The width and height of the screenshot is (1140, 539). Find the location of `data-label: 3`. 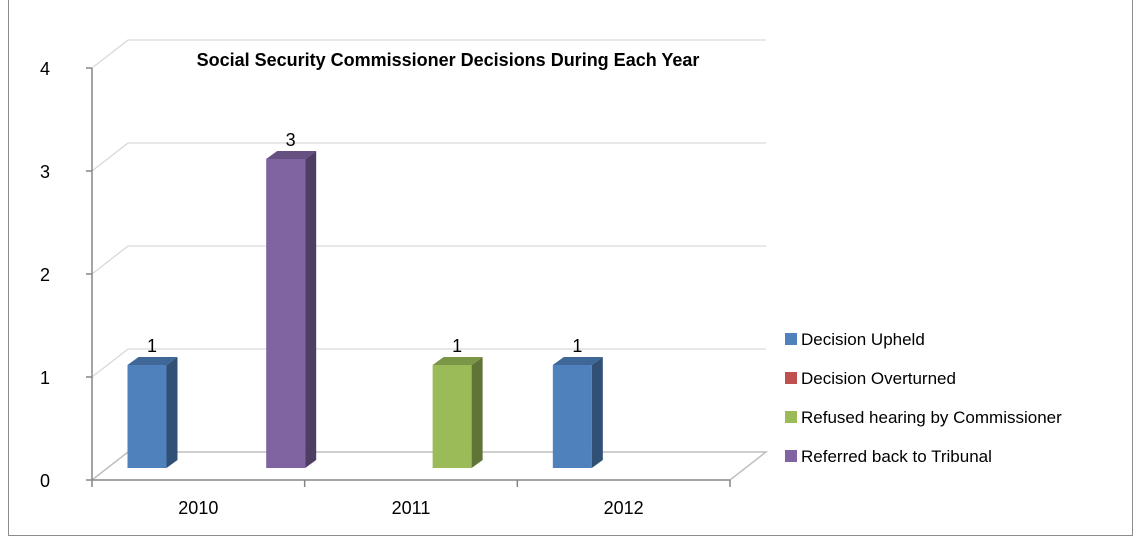

data-label: 3 is located at coordinates (291, 140).